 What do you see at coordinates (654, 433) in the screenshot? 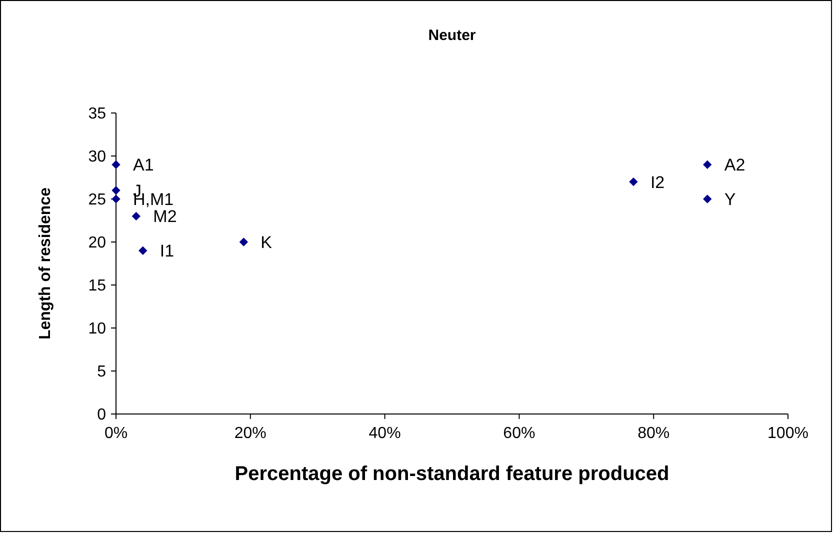
I see `x-tick-label: 80%` at bounding box center [654, 433].